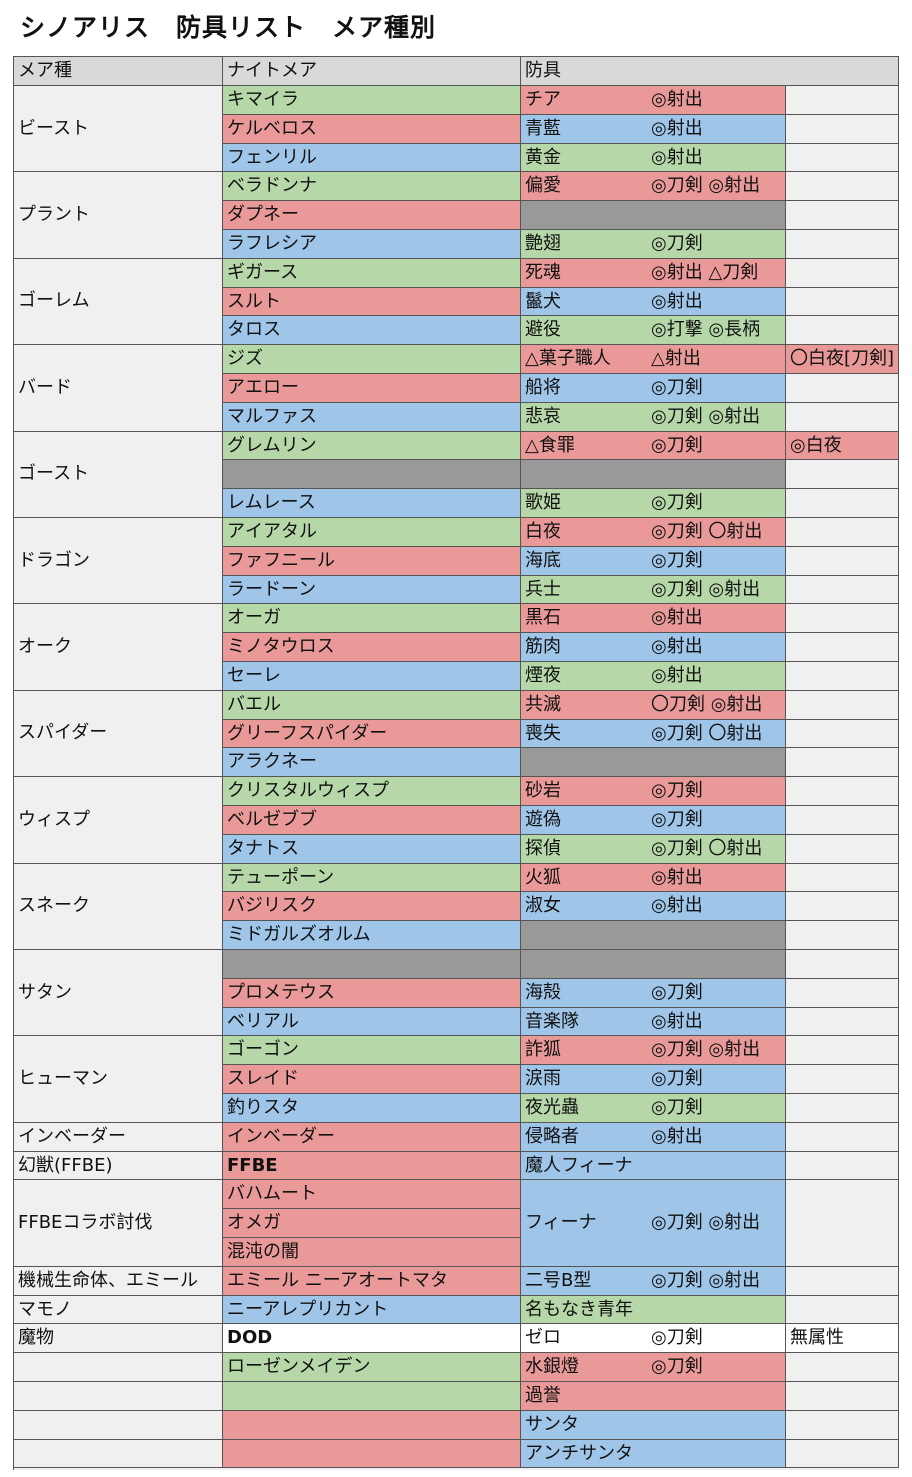 The height and width of the screenshot is (1477, 912). I want to click on nightmare-cell: バジリスク, so click(372, 907).